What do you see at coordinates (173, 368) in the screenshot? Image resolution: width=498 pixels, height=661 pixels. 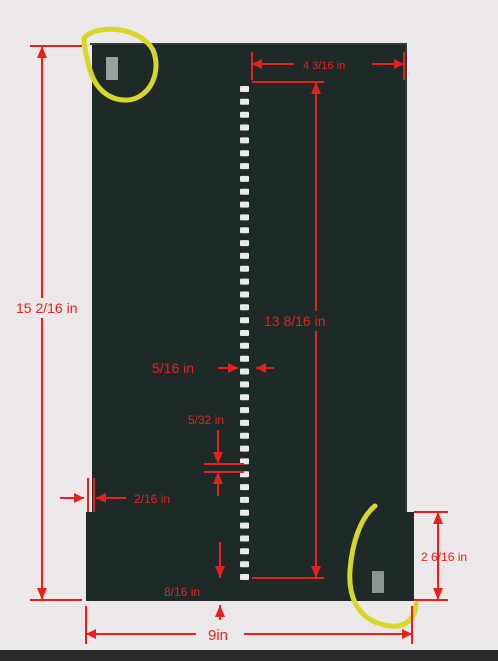 I see `slot-width-label: 5/16 in` at bounding box center [173, 368].